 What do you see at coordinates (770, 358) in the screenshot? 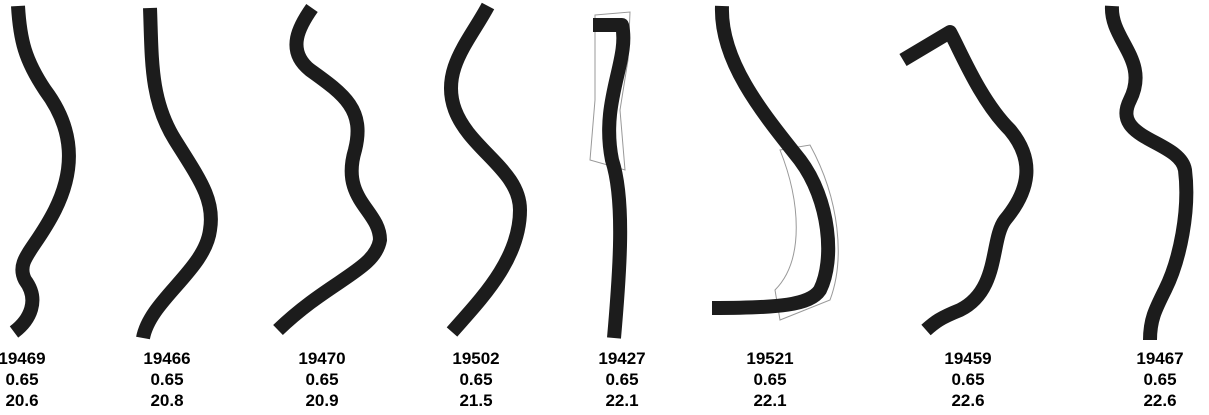
I see `item-id: 19521` at bounding box center [770, 358].